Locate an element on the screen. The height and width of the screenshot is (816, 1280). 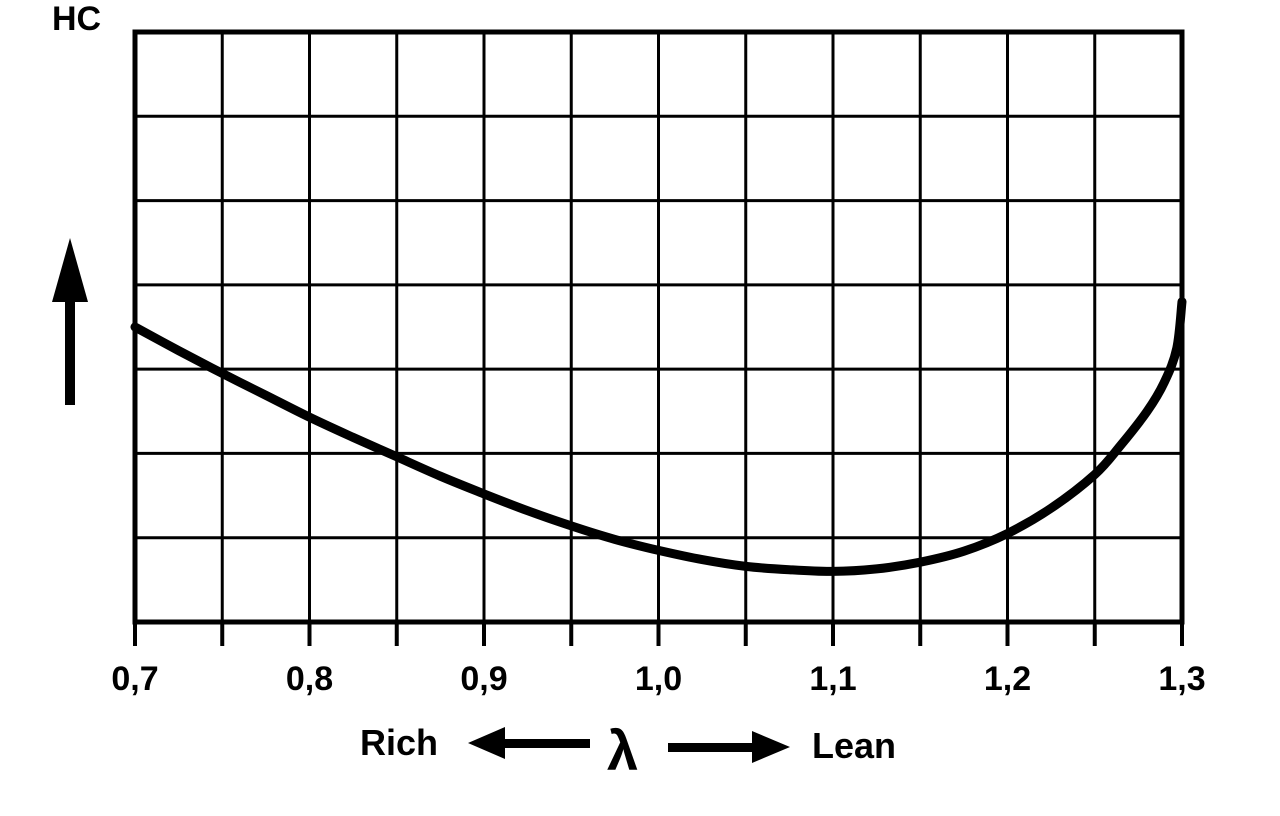
x-tick-label: 0,8 is located at coordinates (309, 679).